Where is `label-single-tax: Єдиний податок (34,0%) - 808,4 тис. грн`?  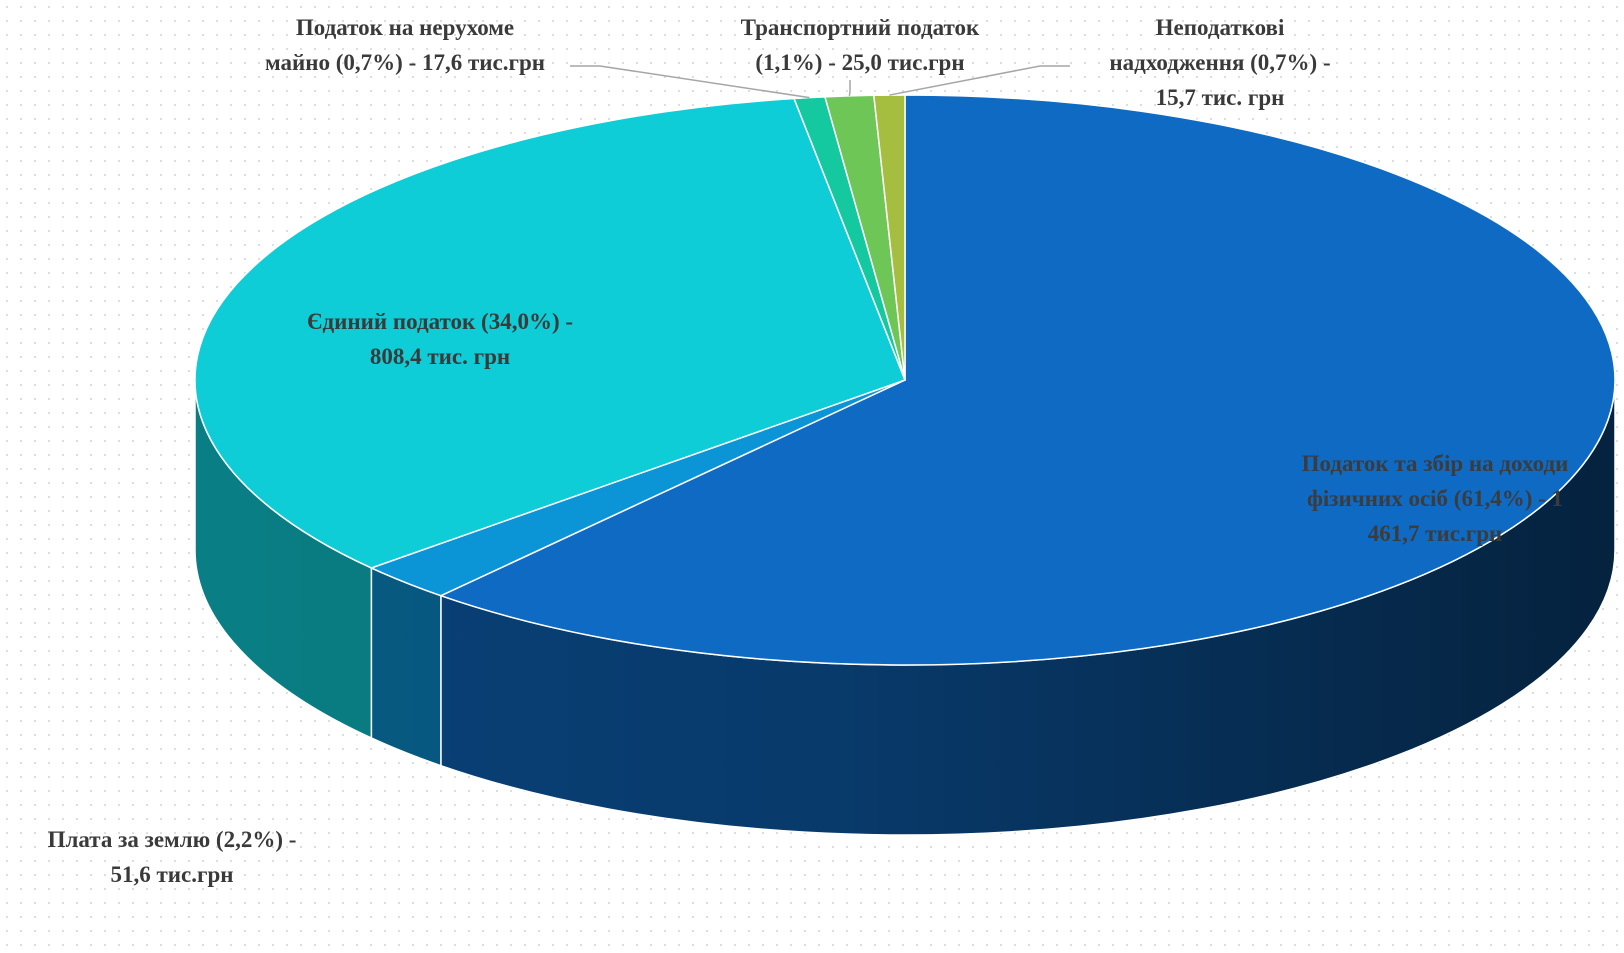
label-single-tax: Єдиний податок (34,0%) - 808,4 тис. грн is located at coordinates (440, 339).